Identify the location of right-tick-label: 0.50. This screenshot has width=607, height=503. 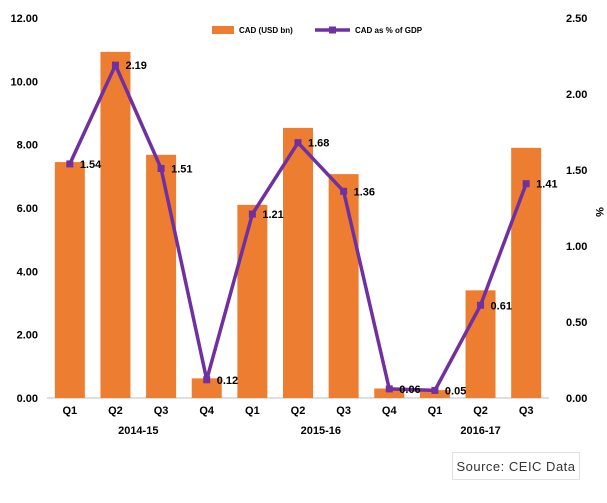
(576, 323).